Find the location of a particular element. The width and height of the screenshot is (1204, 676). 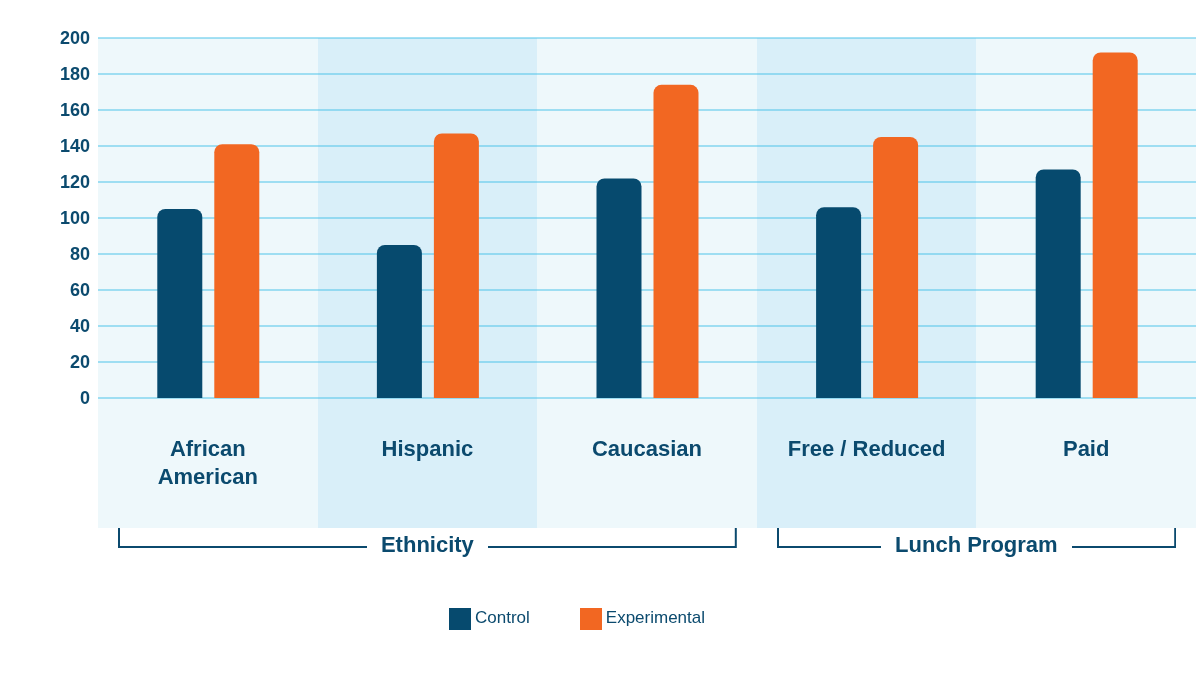

y-tick-label: 120 is located at coordinates (74, 182).